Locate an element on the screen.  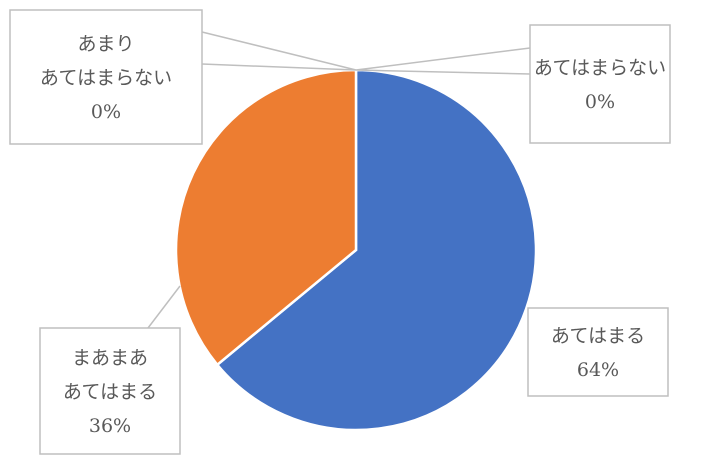
data-label-category: まあまあ is located at coordinates (110, 358).